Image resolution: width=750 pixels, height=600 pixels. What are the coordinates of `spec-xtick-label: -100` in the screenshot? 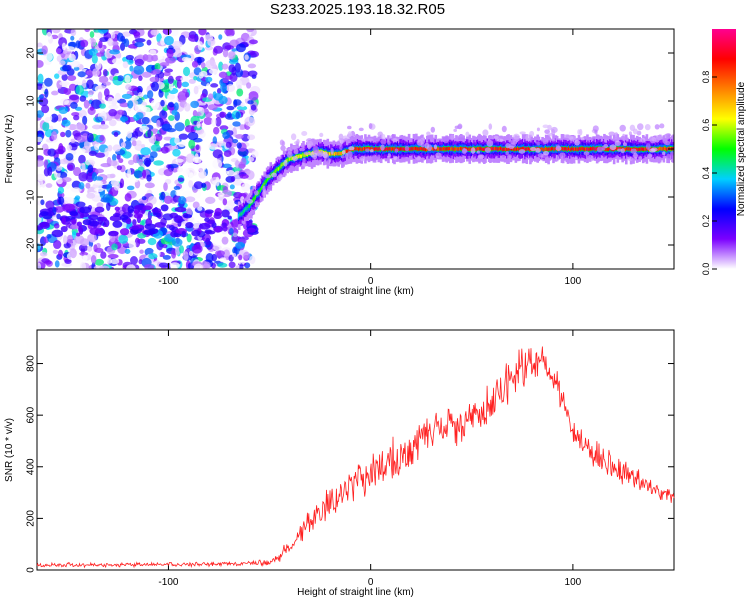 It's located at (168, 281).